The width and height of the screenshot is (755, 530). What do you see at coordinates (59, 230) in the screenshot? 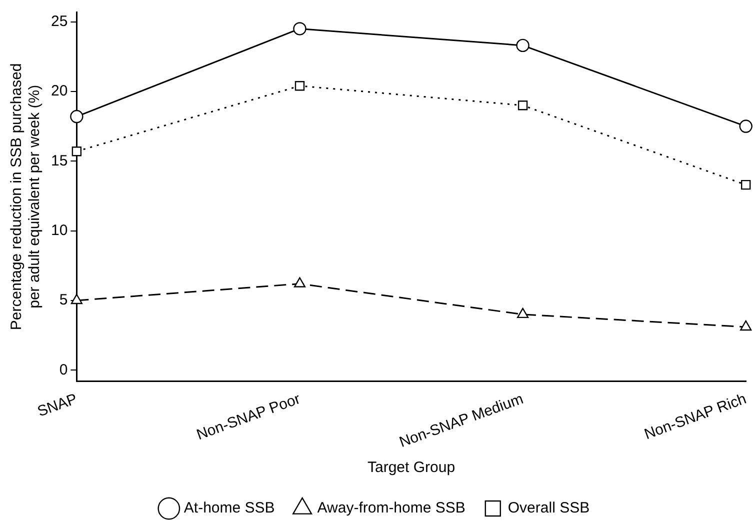
I see `y-tick-label: 10` at bounding box center [59, 230].